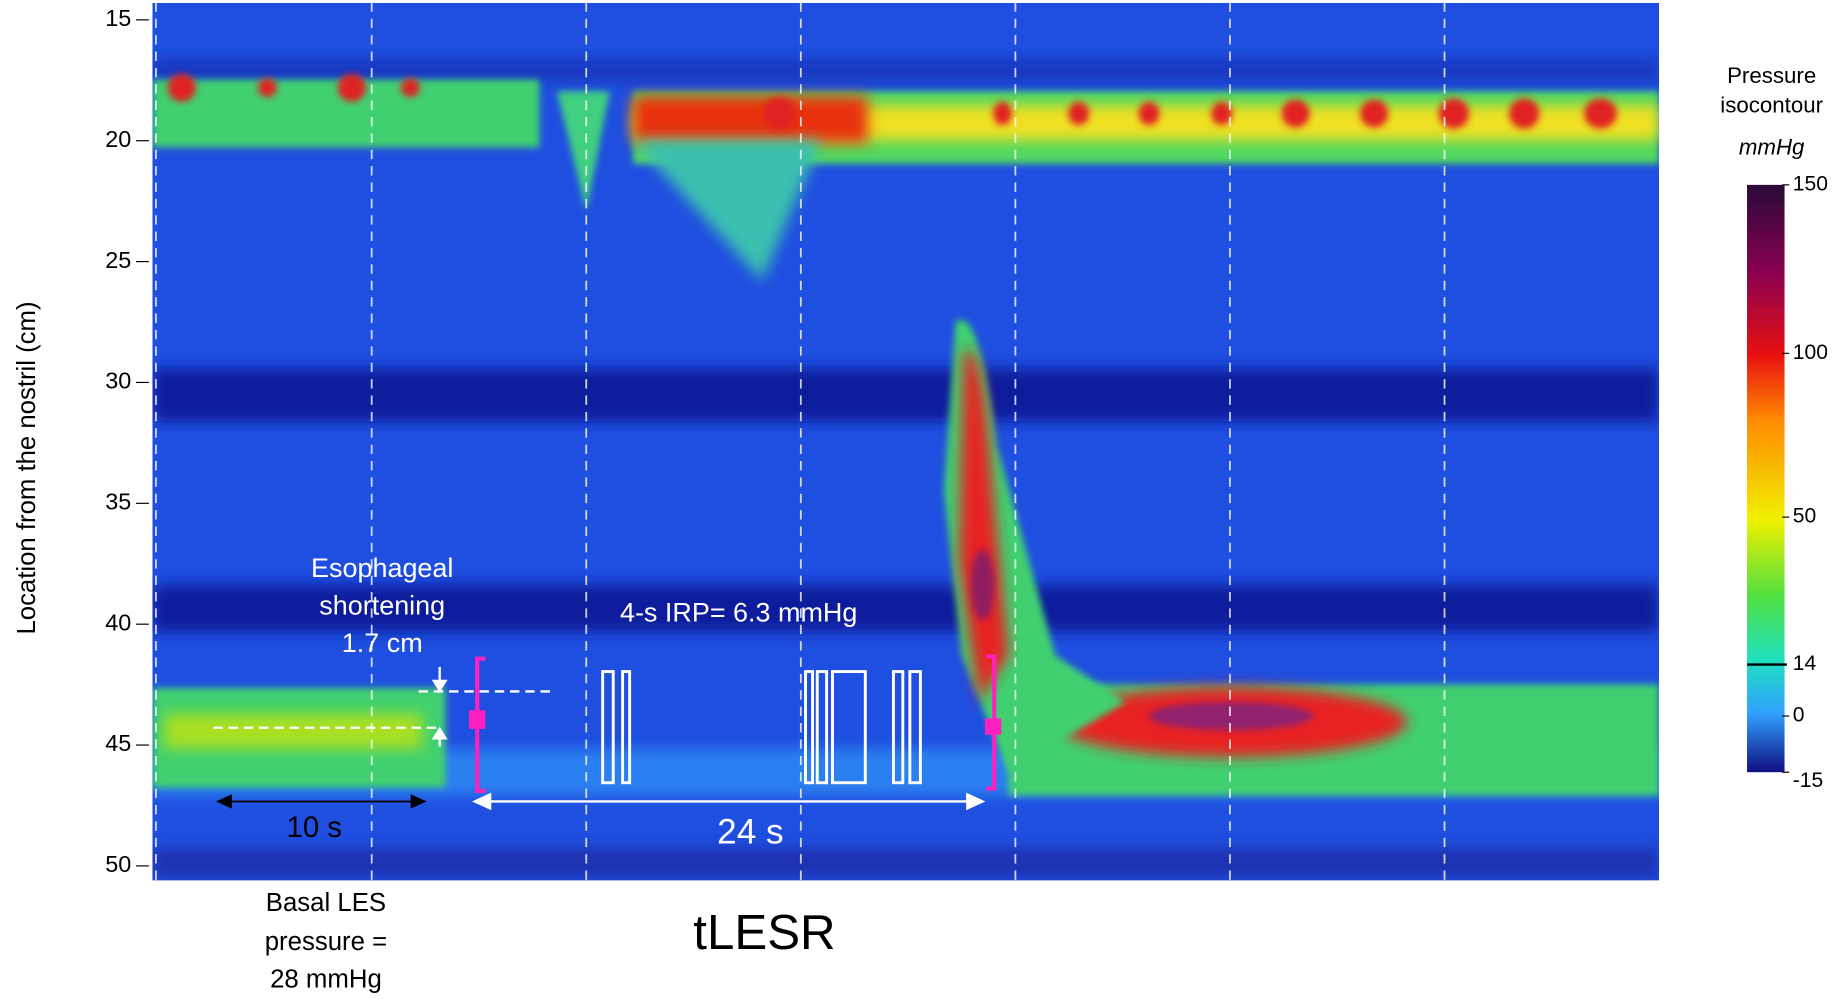 Image resolution: width=1839 pixels, height=1004 pixels. Describe the element at coordinates (1771, 75) in the screenshot. I see `colorbar-title: Pressure` at that location.